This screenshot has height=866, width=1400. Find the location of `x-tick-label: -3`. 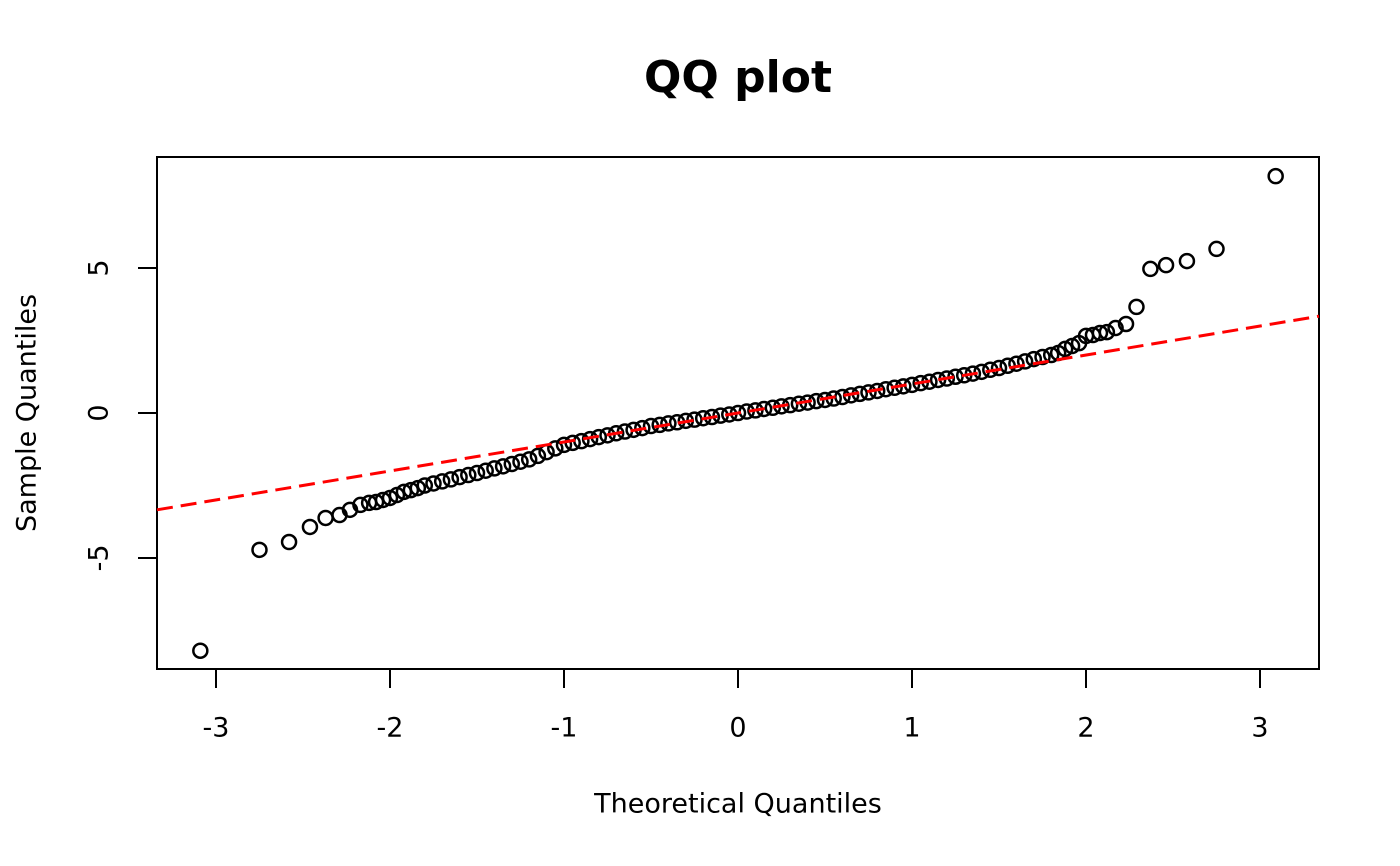

x-tick-label: -3 is located at coordinates (216, 728).